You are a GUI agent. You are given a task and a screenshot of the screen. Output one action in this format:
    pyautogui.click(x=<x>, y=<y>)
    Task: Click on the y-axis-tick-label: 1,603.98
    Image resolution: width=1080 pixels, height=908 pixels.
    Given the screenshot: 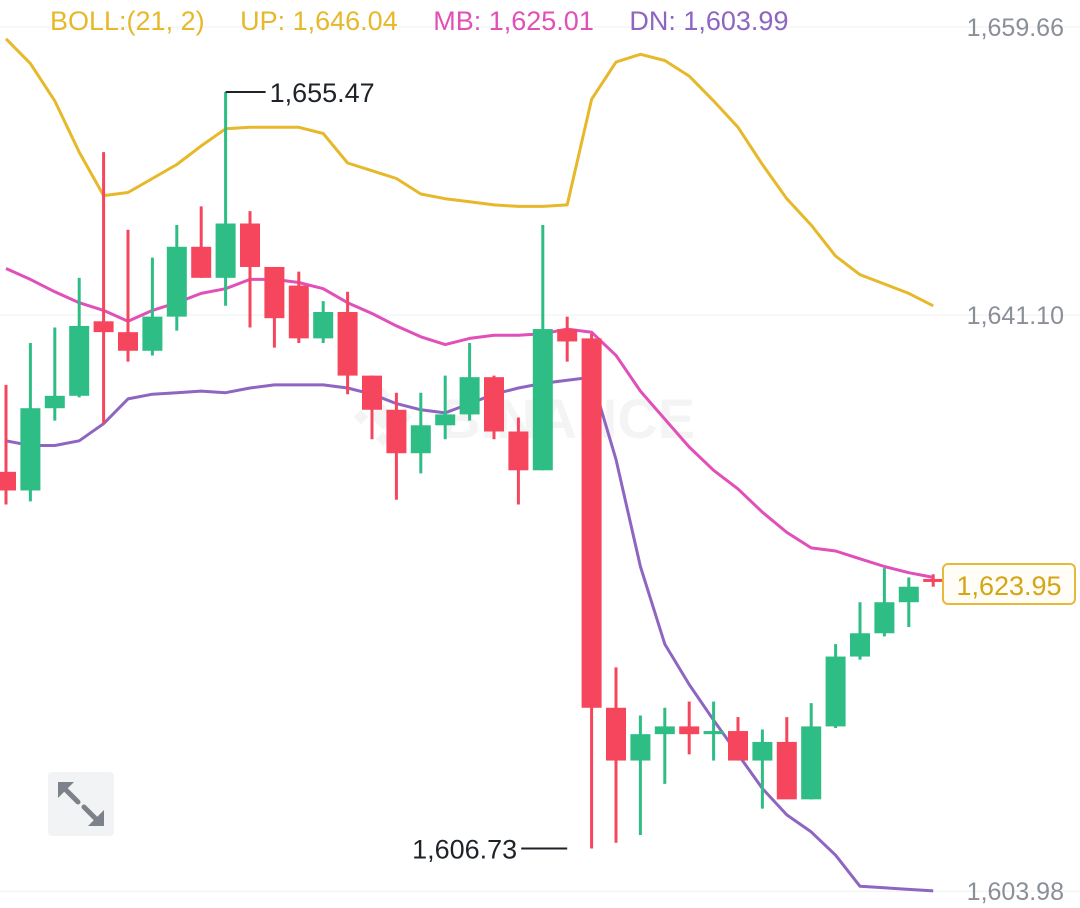 What is the action you would take?
    pyautogui.click(x=1015, y=892)
    